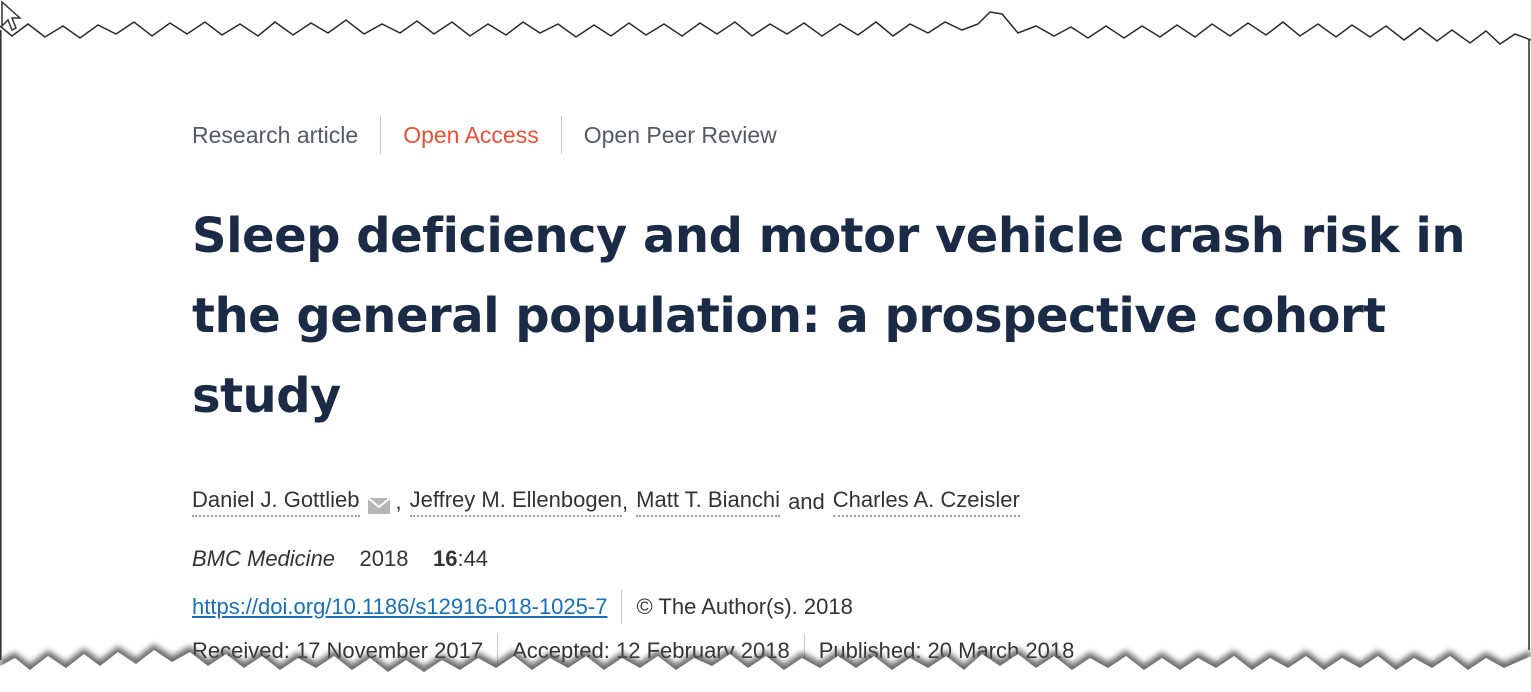 The width and height of the screenshot is (1531, 692). Describe the element at coordinates (384, 558) in the screenshot. I see `publication-year: 2018` at that location.